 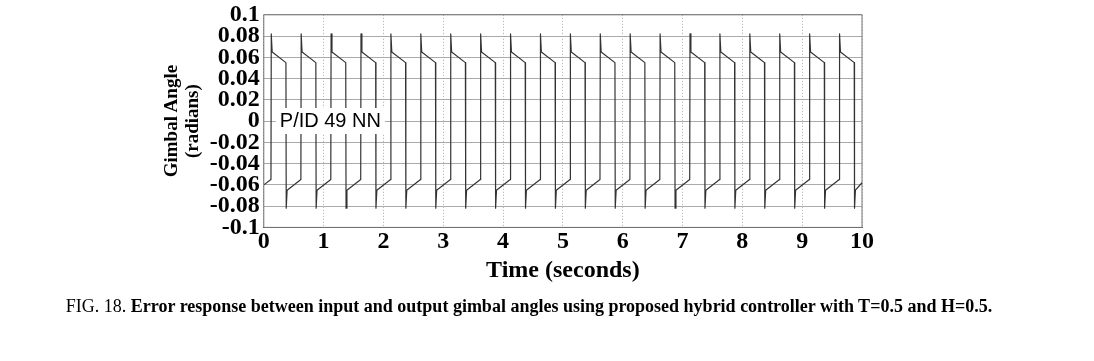 What do you see at coordinates (383, 240) in the screenshot?
I see `x-tick-label: 2` at bounding box center [383, 240].